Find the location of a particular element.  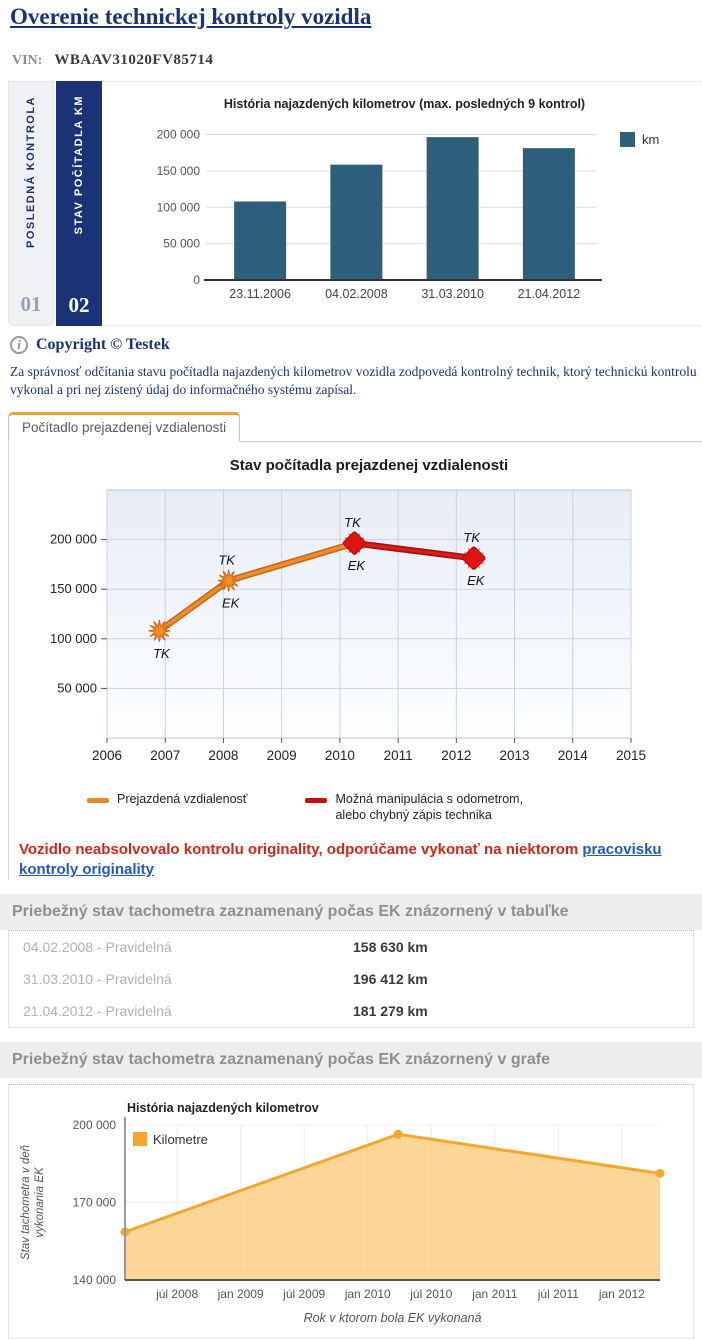

bar-legend-swatch is located at coordinates (627, 139).